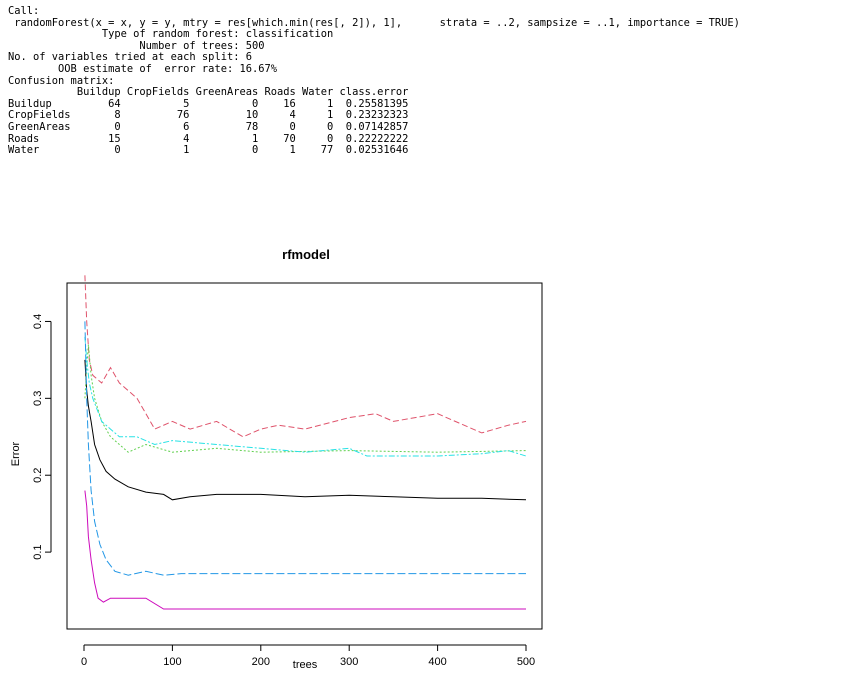  I want to click on y-axis-label: Error, so click(16, 453).